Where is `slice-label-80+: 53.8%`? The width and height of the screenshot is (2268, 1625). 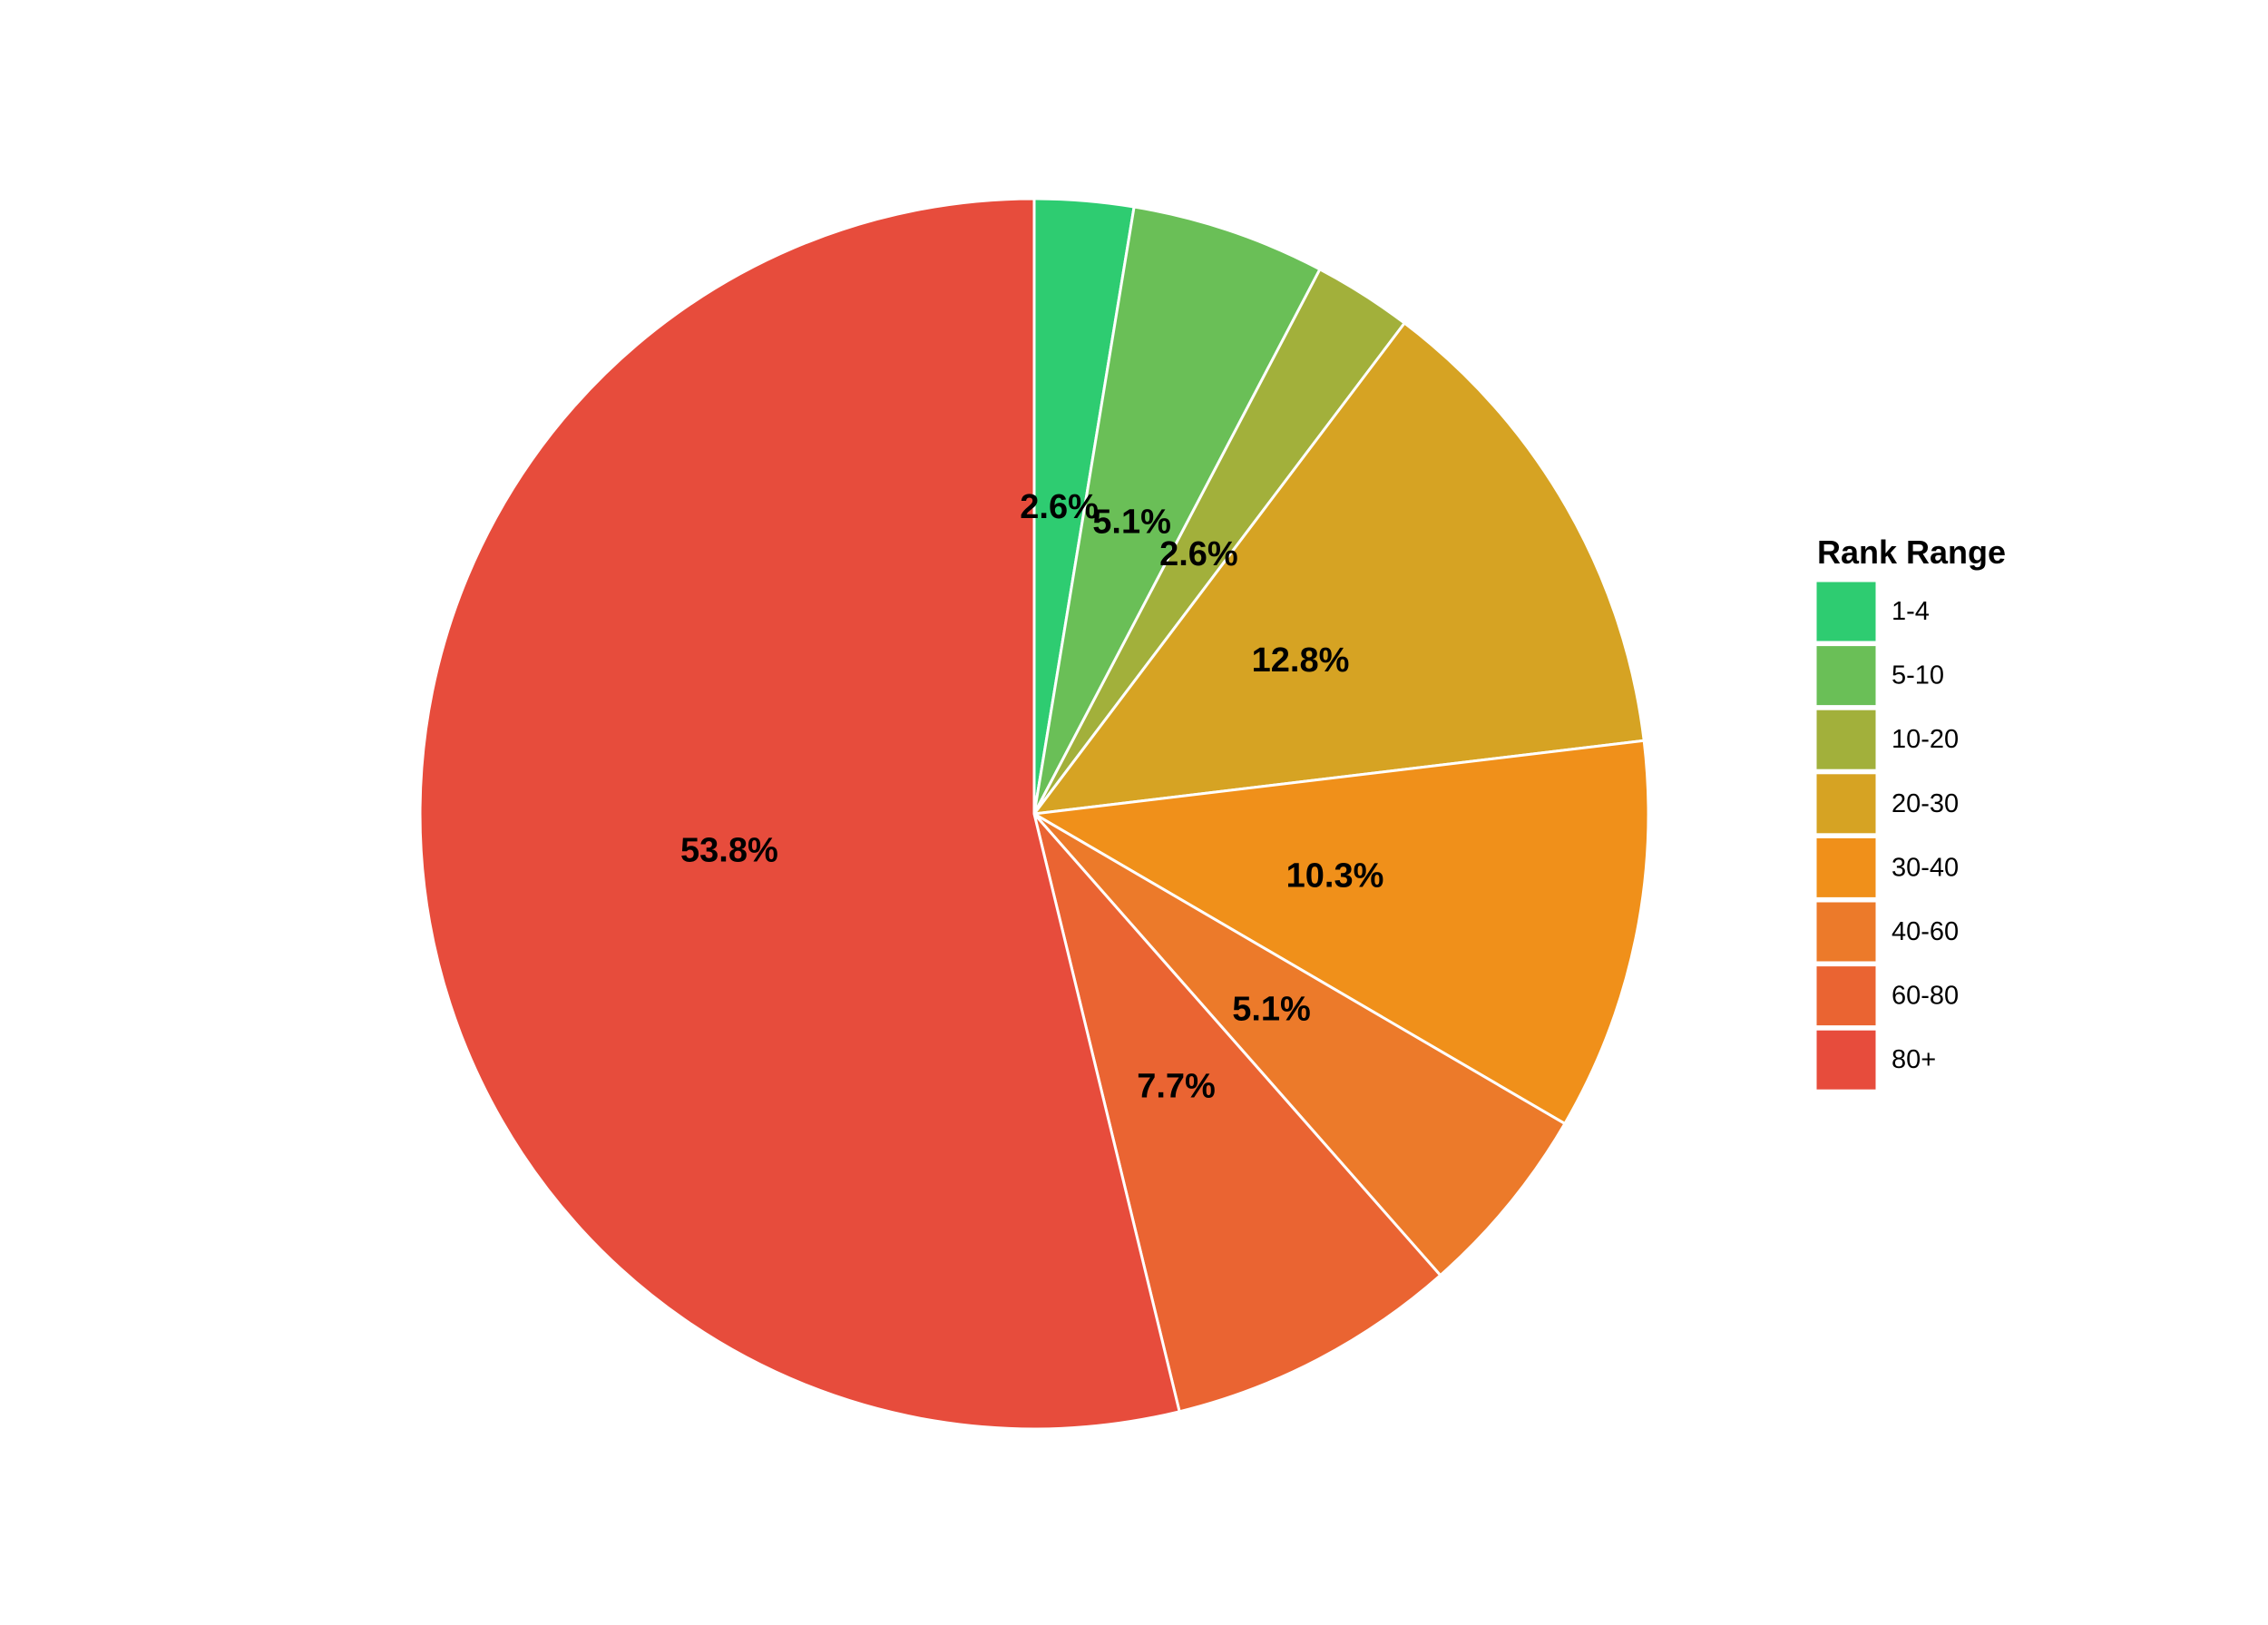
slice-label-80+: 53.8% is located at coordinates (729, 850).